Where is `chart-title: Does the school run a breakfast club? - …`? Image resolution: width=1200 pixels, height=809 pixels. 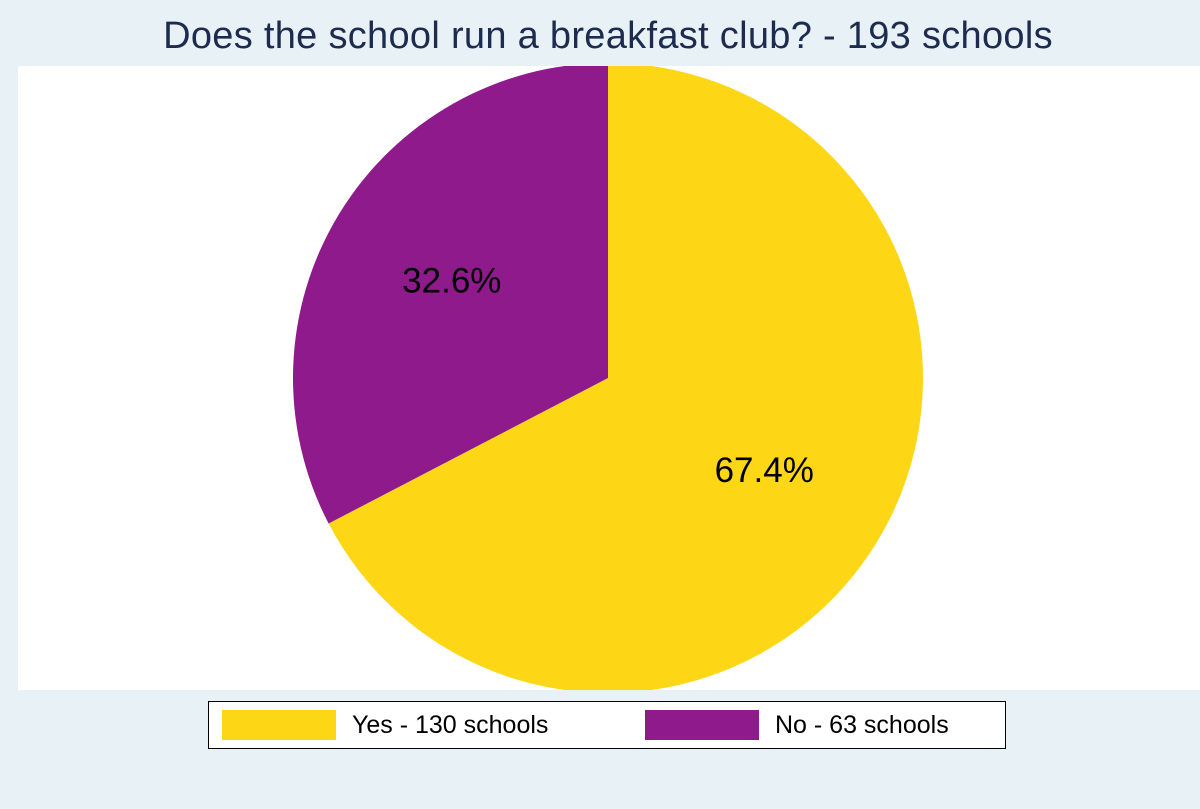 chart-title: Does the school run a breakfast club? - … is located at coordinates (608, 36).